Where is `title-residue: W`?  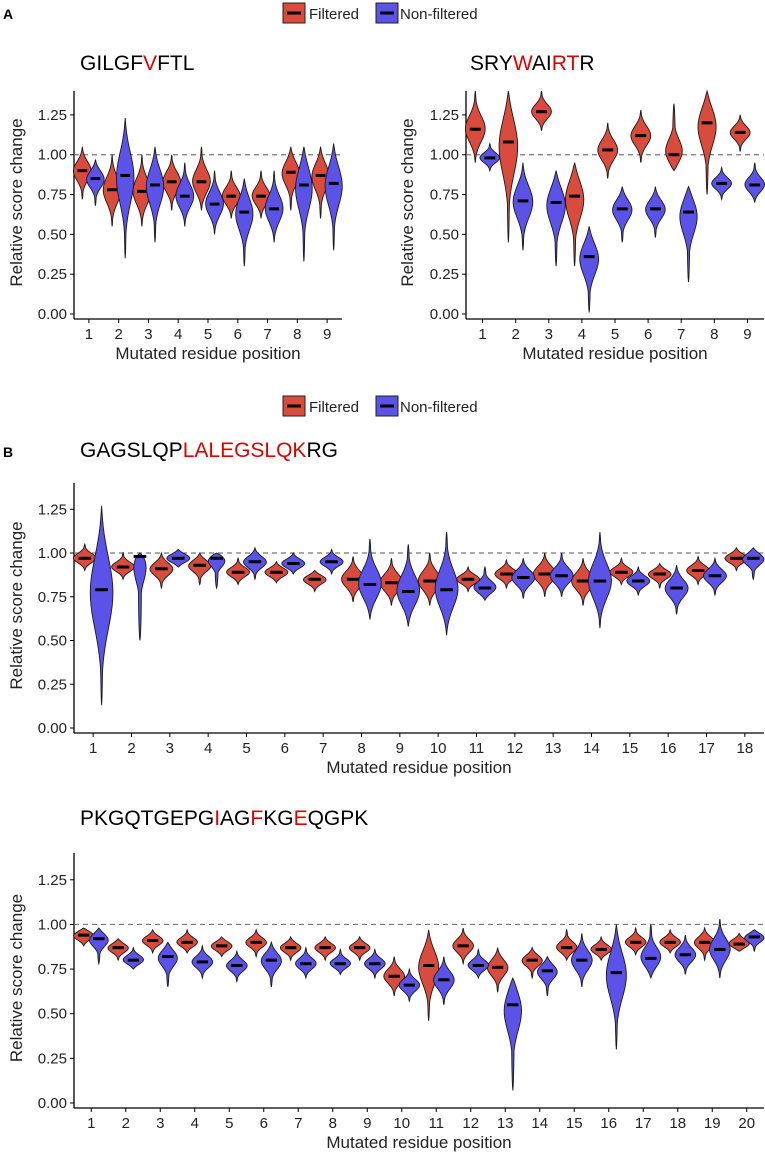 title-residue: W is located at coordinates (523, 63).